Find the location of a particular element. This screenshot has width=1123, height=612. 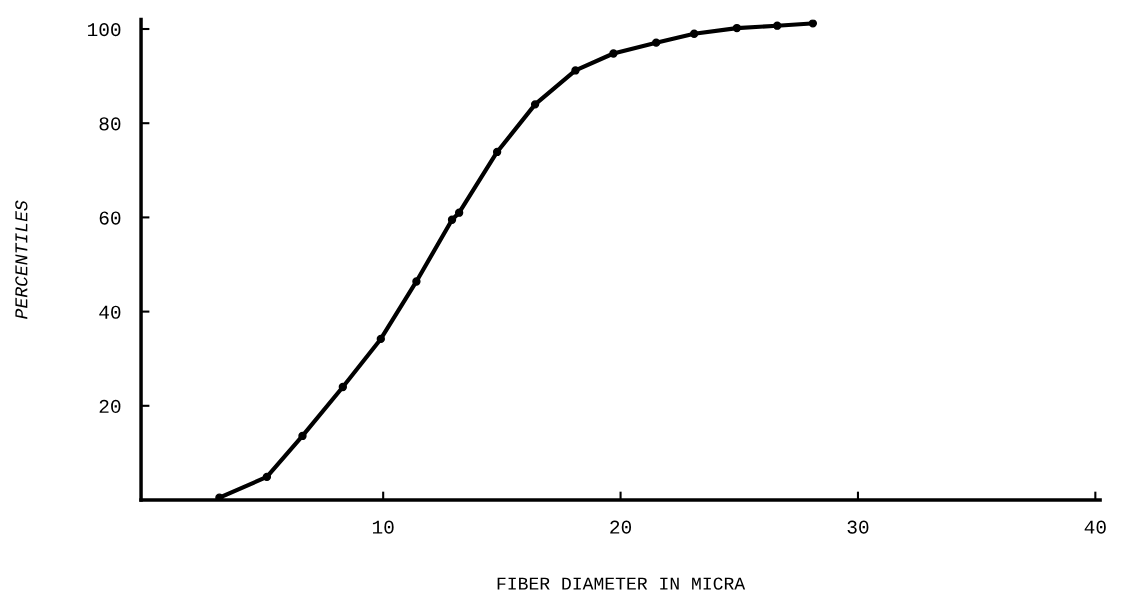

x-tick-label: 20 is located at coordinates (621, 527).